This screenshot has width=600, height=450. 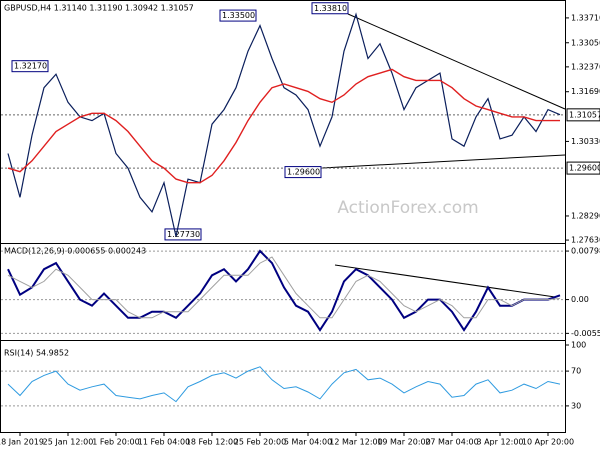 I want to click on annotation-label: 1.32170, so click(x=30, y=66).